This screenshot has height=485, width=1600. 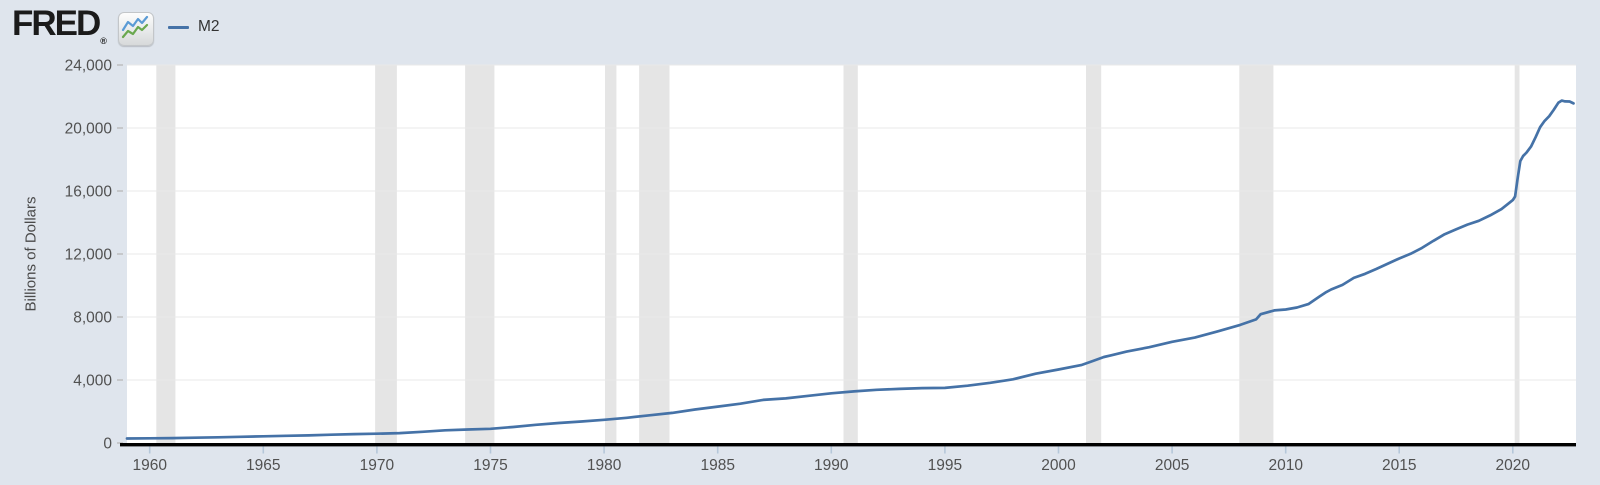 I want to click on y-tick-label: 8,000, so click(x=92, y=318).